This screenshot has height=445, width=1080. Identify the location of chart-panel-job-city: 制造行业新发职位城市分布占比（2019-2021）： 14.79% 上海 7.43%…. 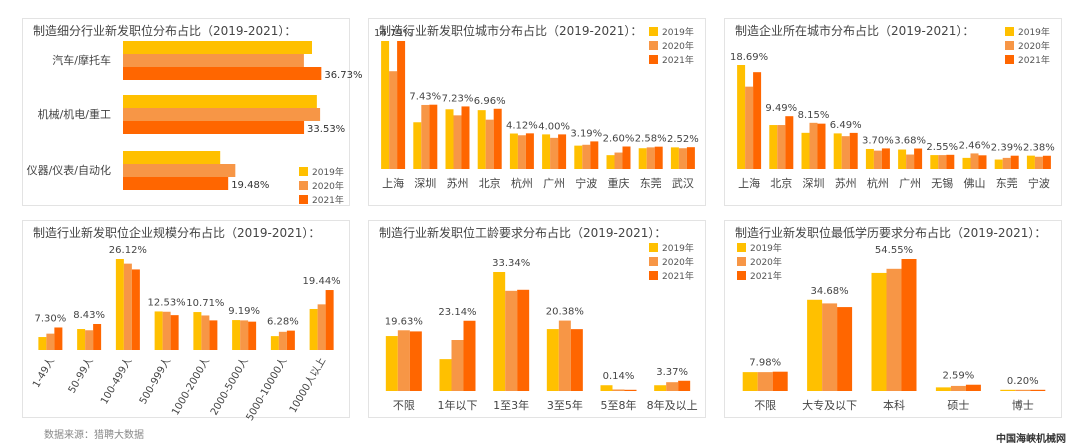
(537, 112).